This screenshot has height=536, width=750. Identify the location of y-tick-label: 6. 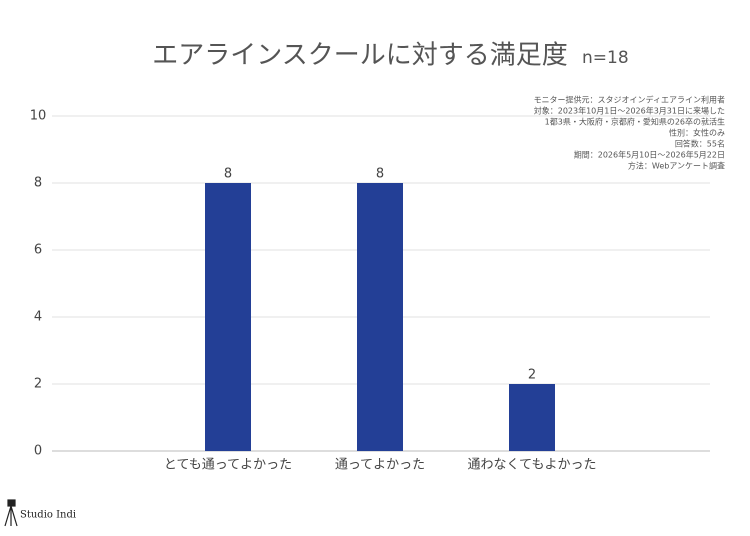
(38, 250).